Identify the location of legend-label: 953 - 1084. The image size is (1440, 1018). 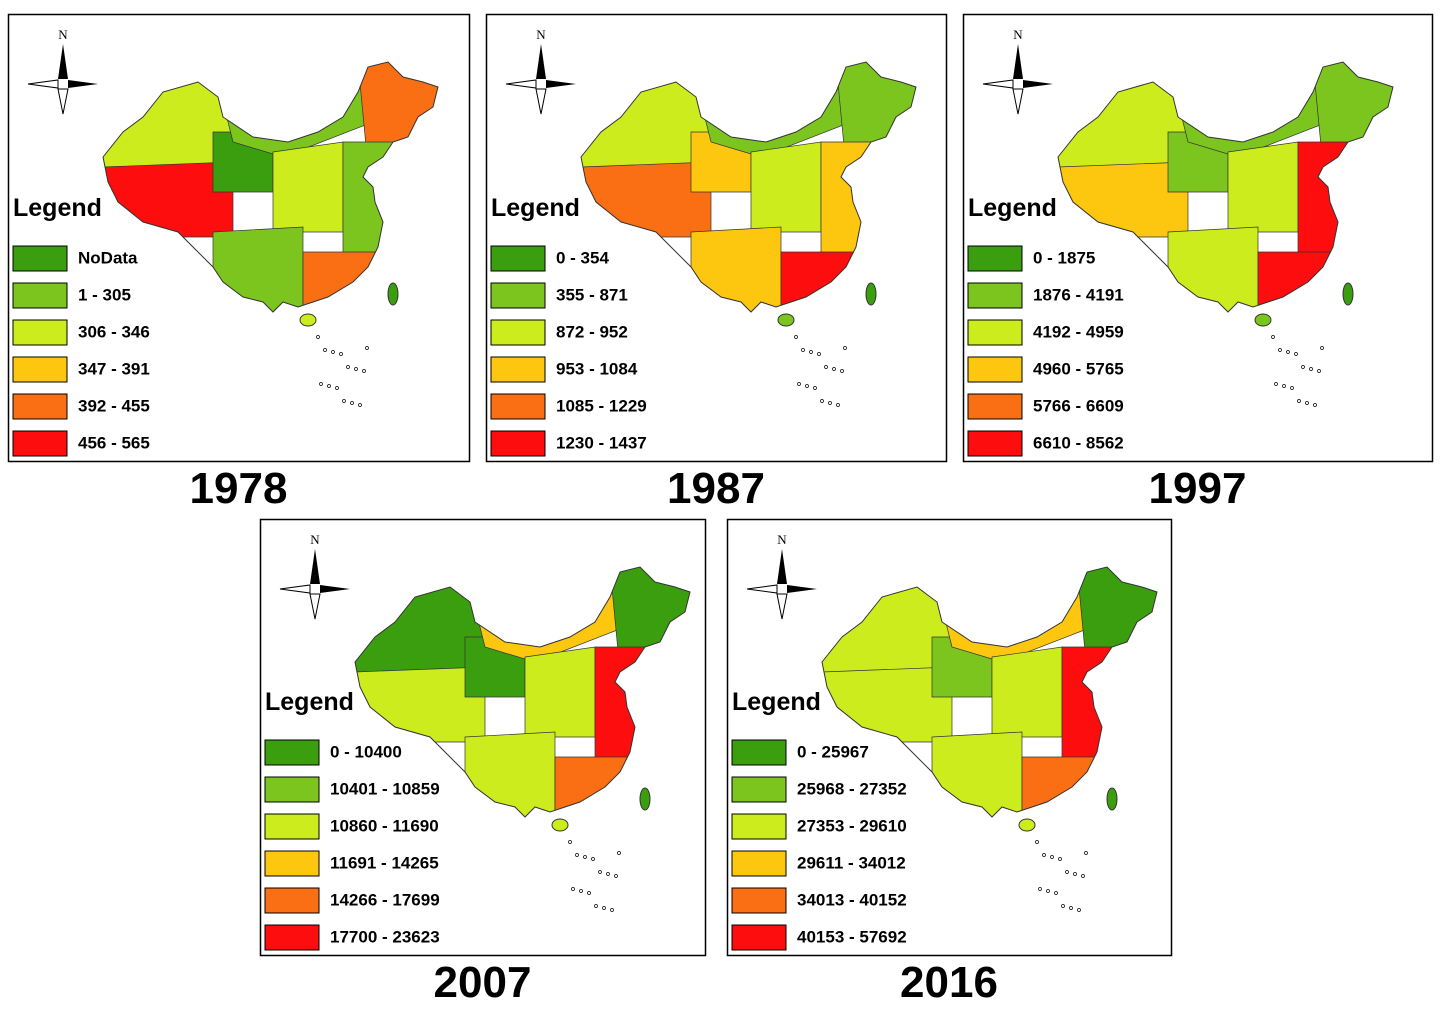
(597, 368).